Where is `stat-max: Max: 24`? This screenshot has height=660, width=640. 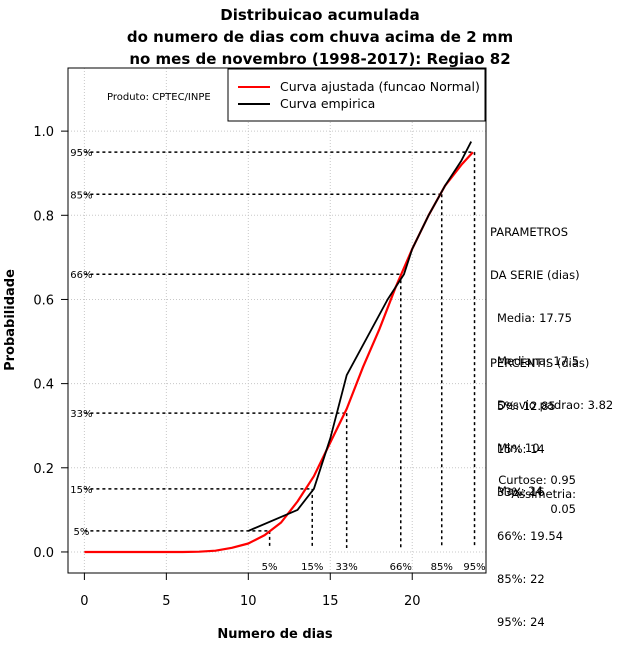
stat-max: Max: 24 is located at coordinates (520, 491).